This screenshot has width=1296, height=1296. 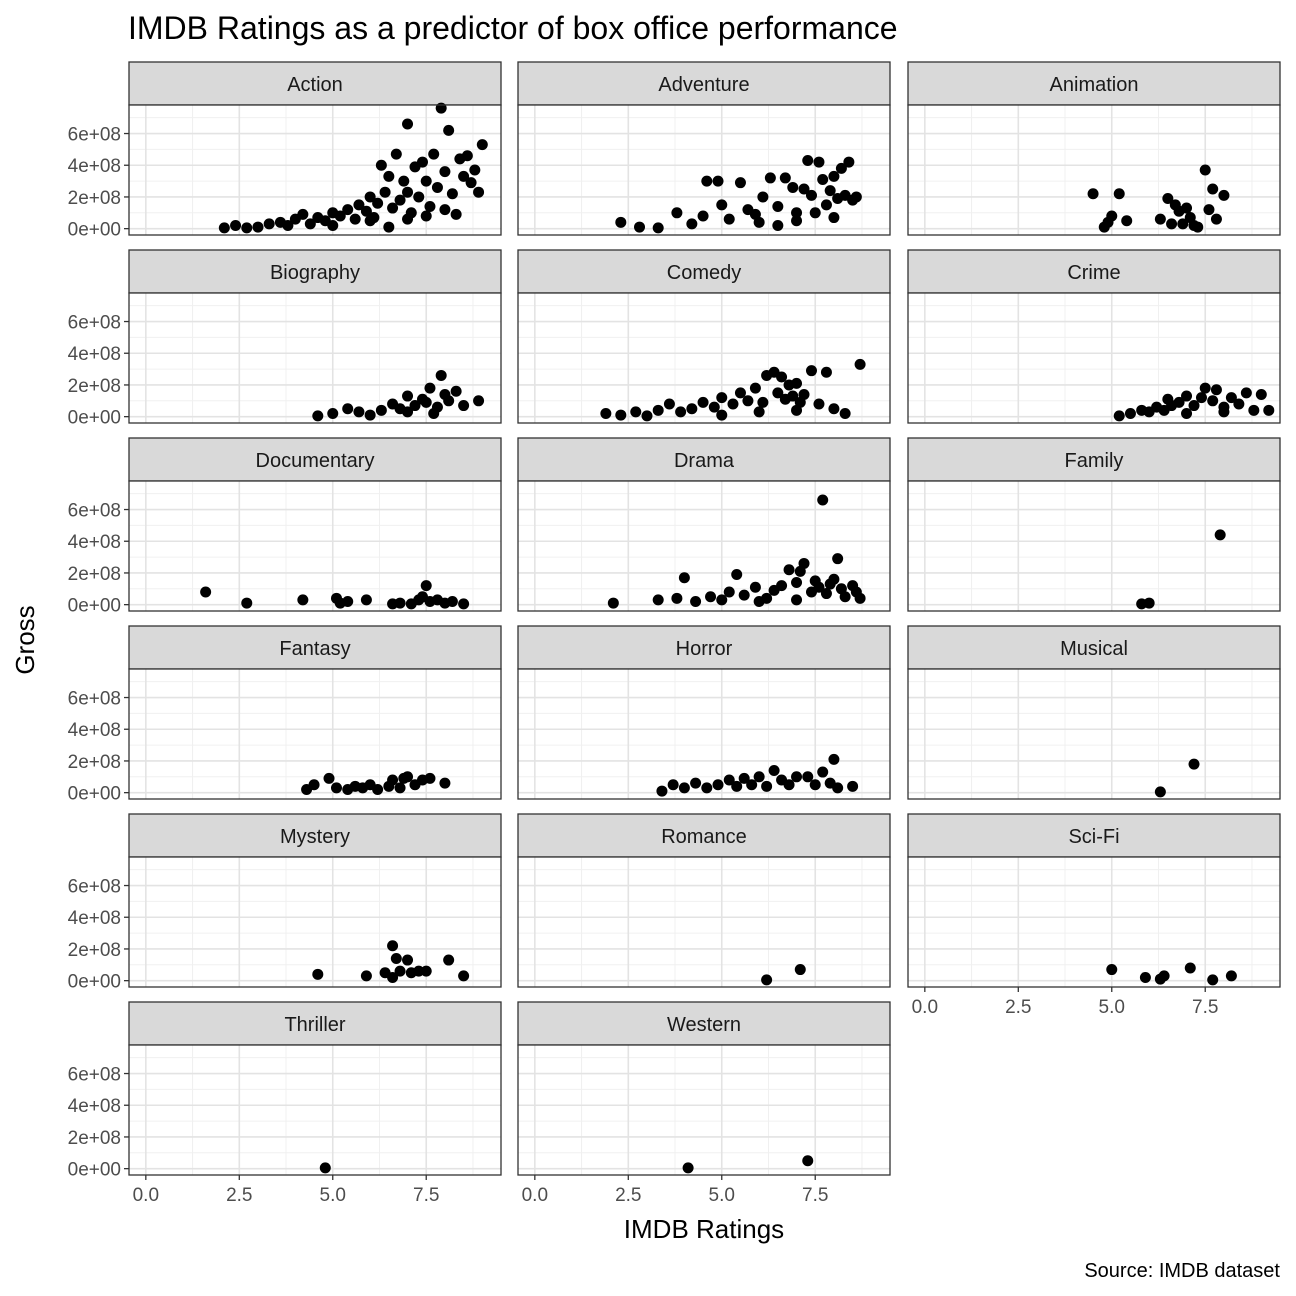 What do you see at coordinates (925, 1007) in the screenshot?
I see `x-tick-label: 0.0` at bounding box center [925, 1007].